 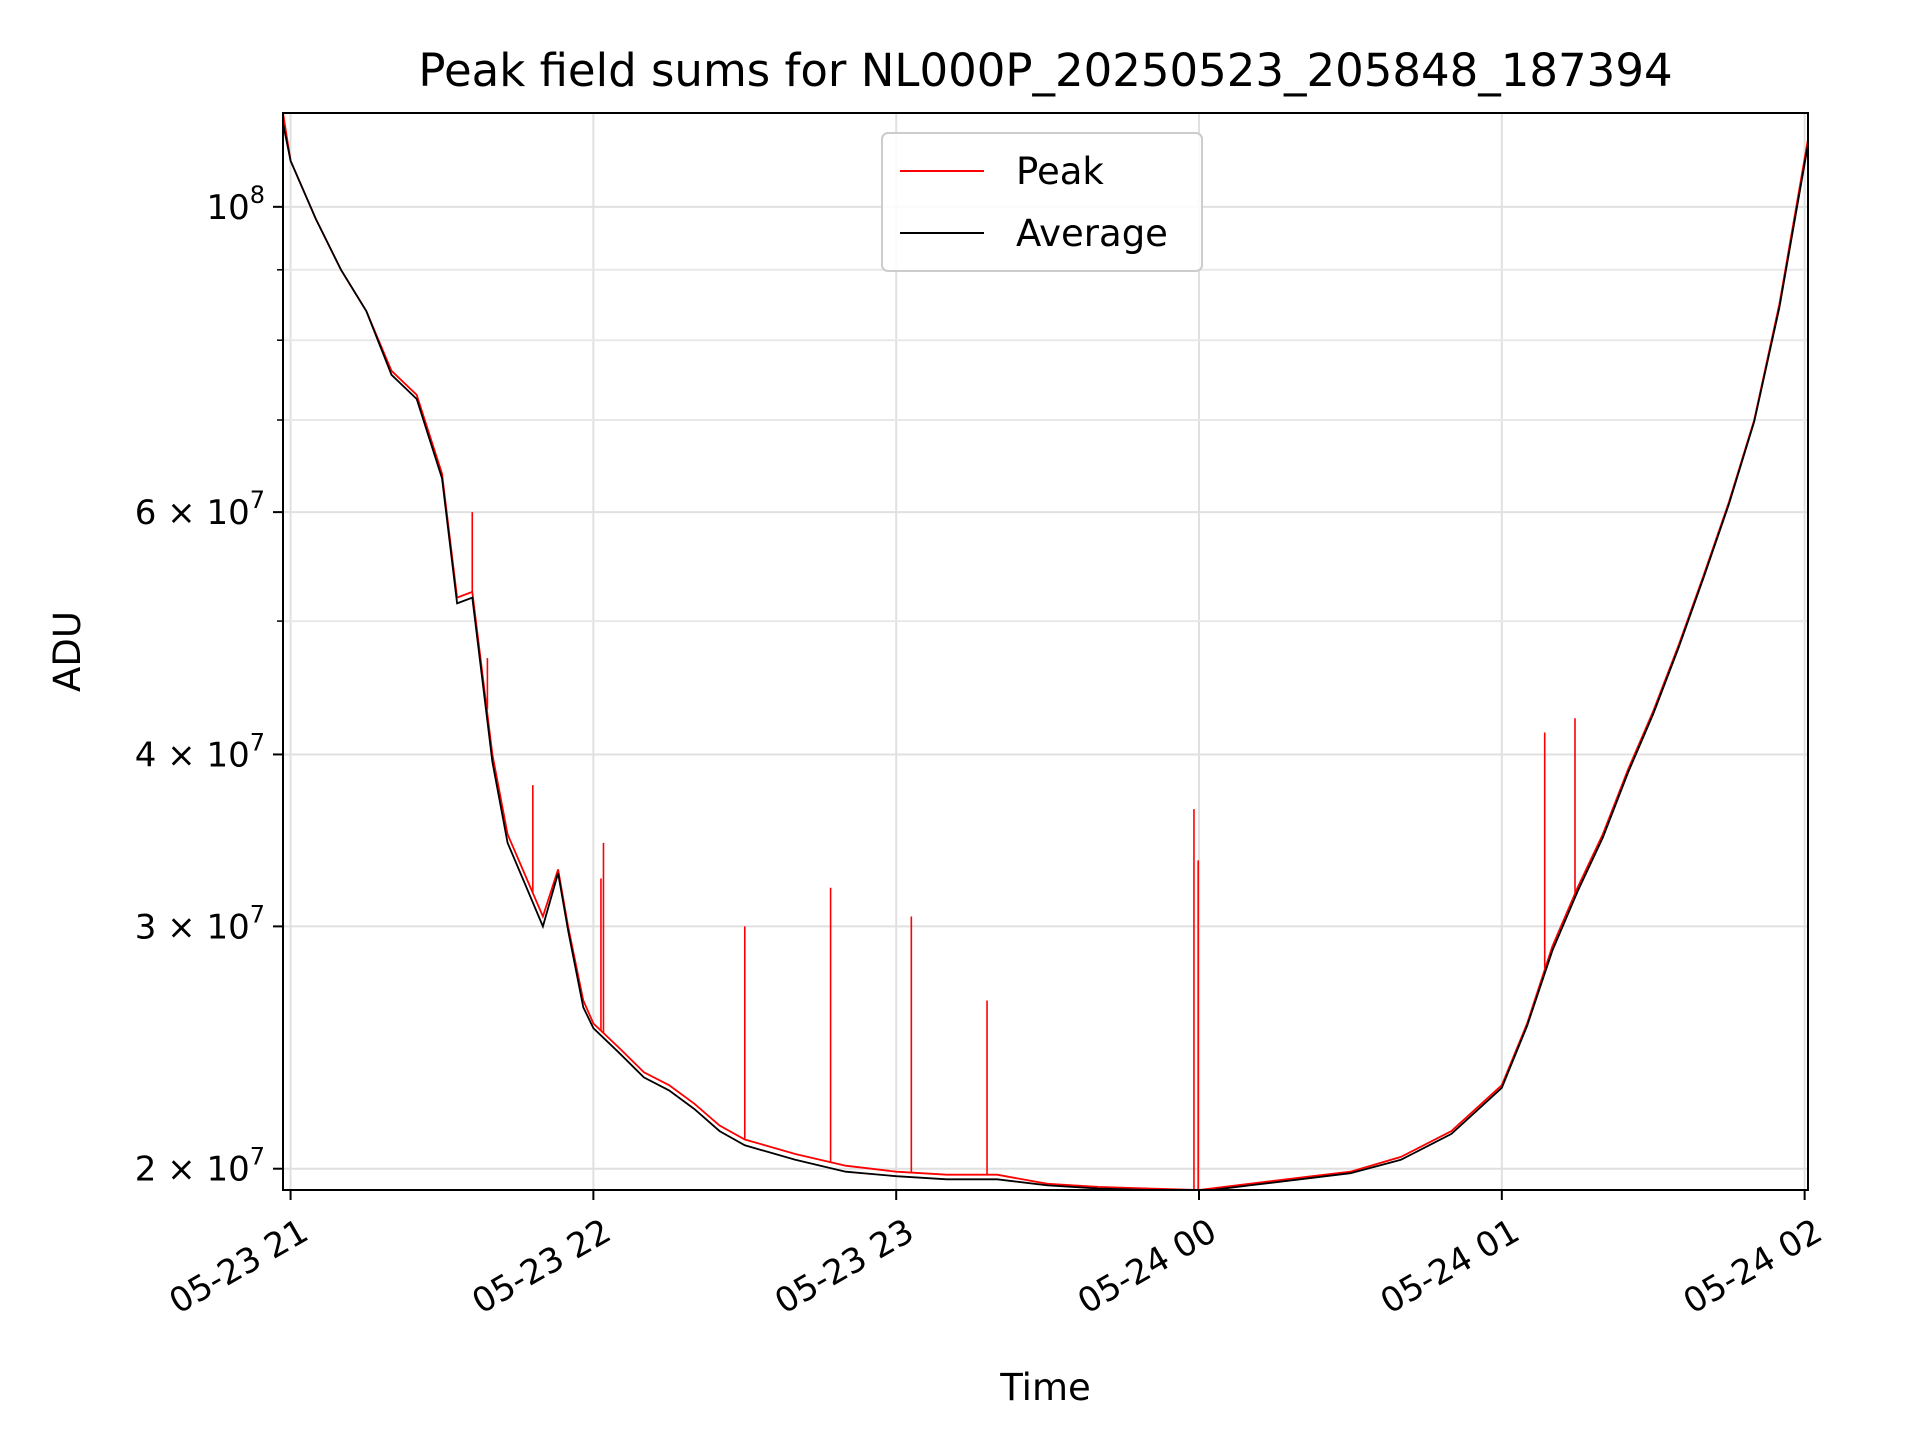 I want to click on legend: Peak Average, so click(x=1042, y=202).